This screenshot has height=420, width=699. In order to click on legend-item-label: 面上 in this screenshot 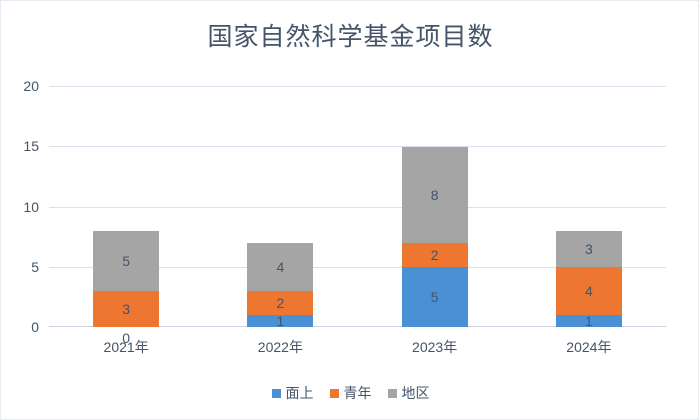, I will do `click(299, 393)`.